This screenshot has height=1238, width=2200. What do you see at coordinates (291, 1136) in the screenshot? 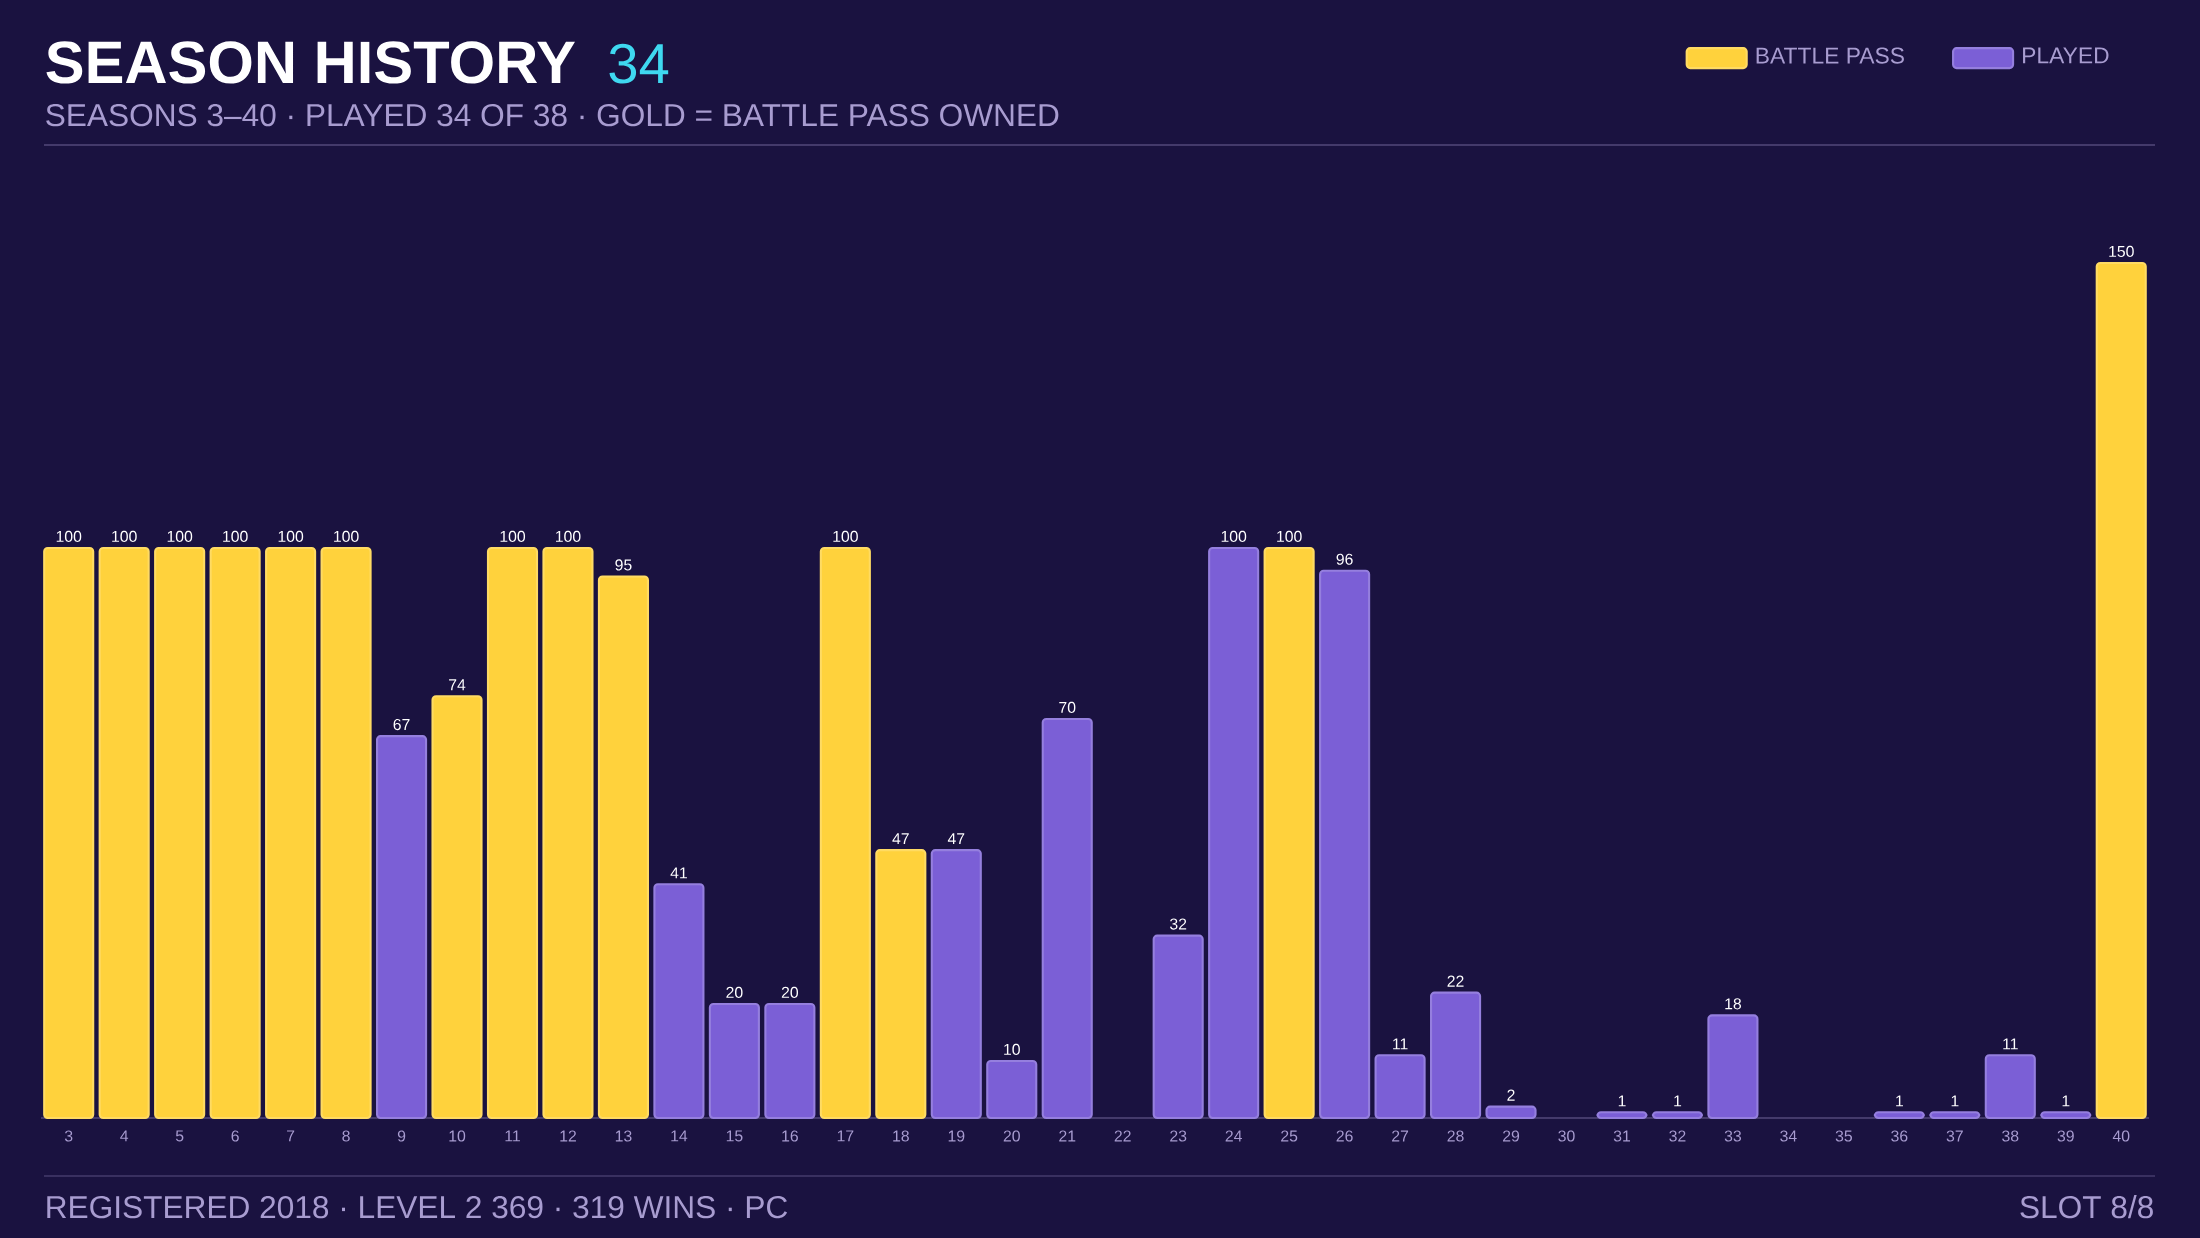
I see `x-tick-label: 7` at bounding box center [291, 1136].